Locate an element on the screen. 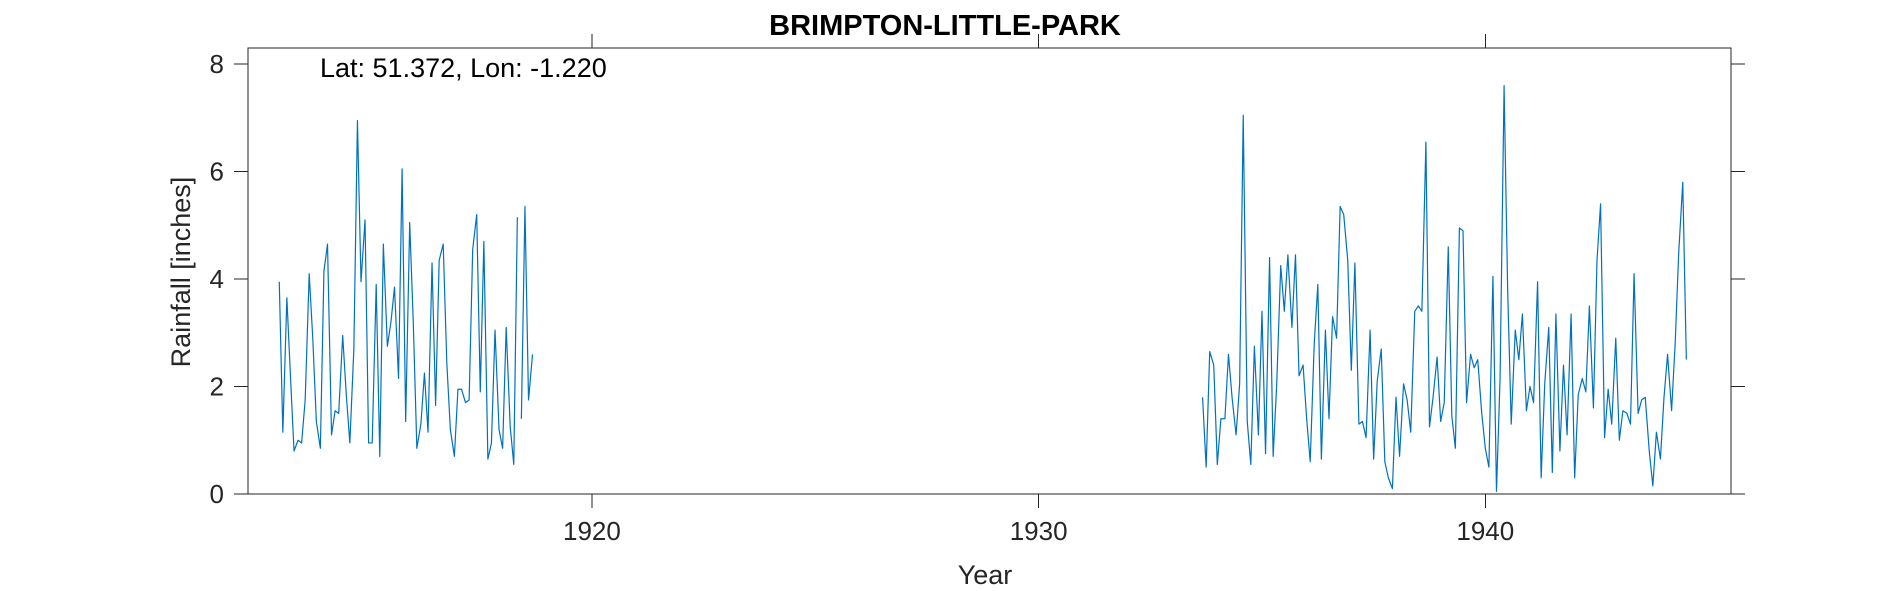 The width and height of the screenshot is (1890, 591). x-axis-label: Year is located at coordinates (985, 575).